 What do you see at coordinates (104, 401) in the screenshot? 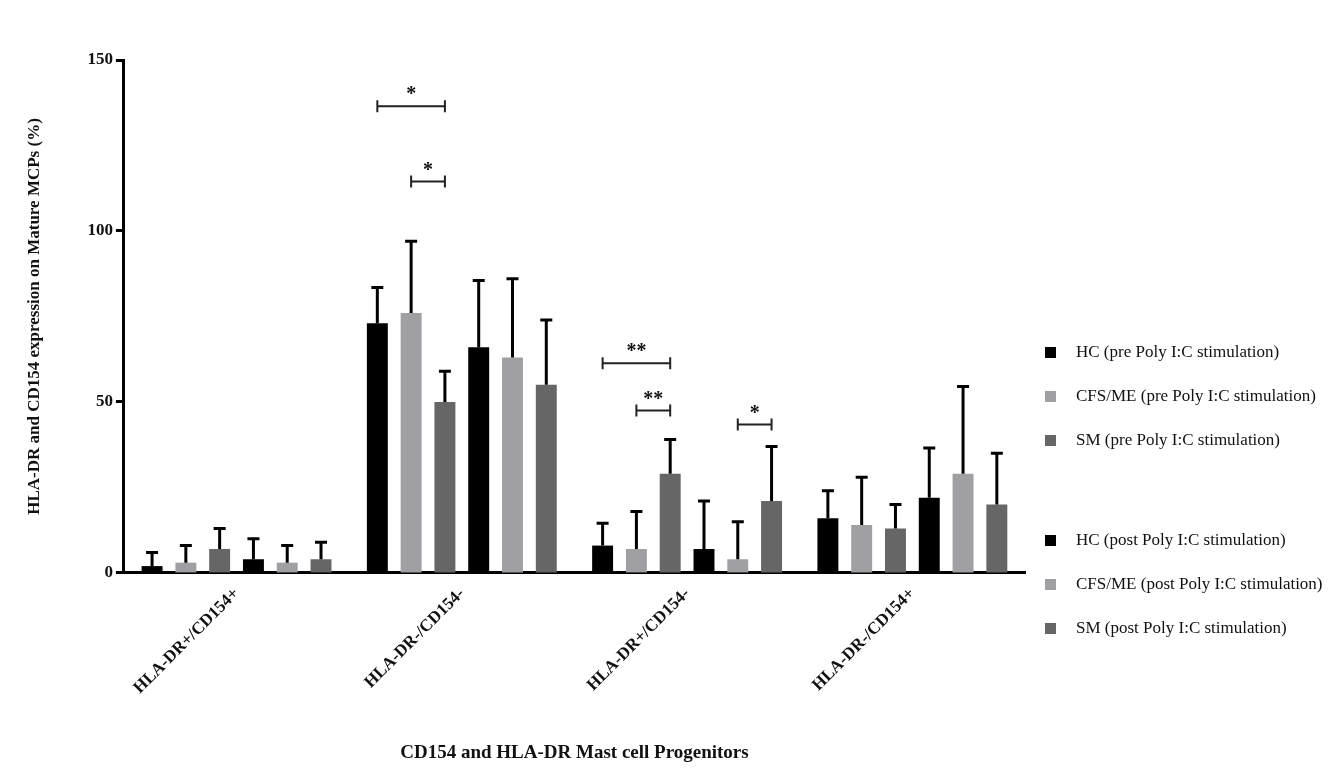
I see `y-tick-label: 50` at bounding box center [104, 401].